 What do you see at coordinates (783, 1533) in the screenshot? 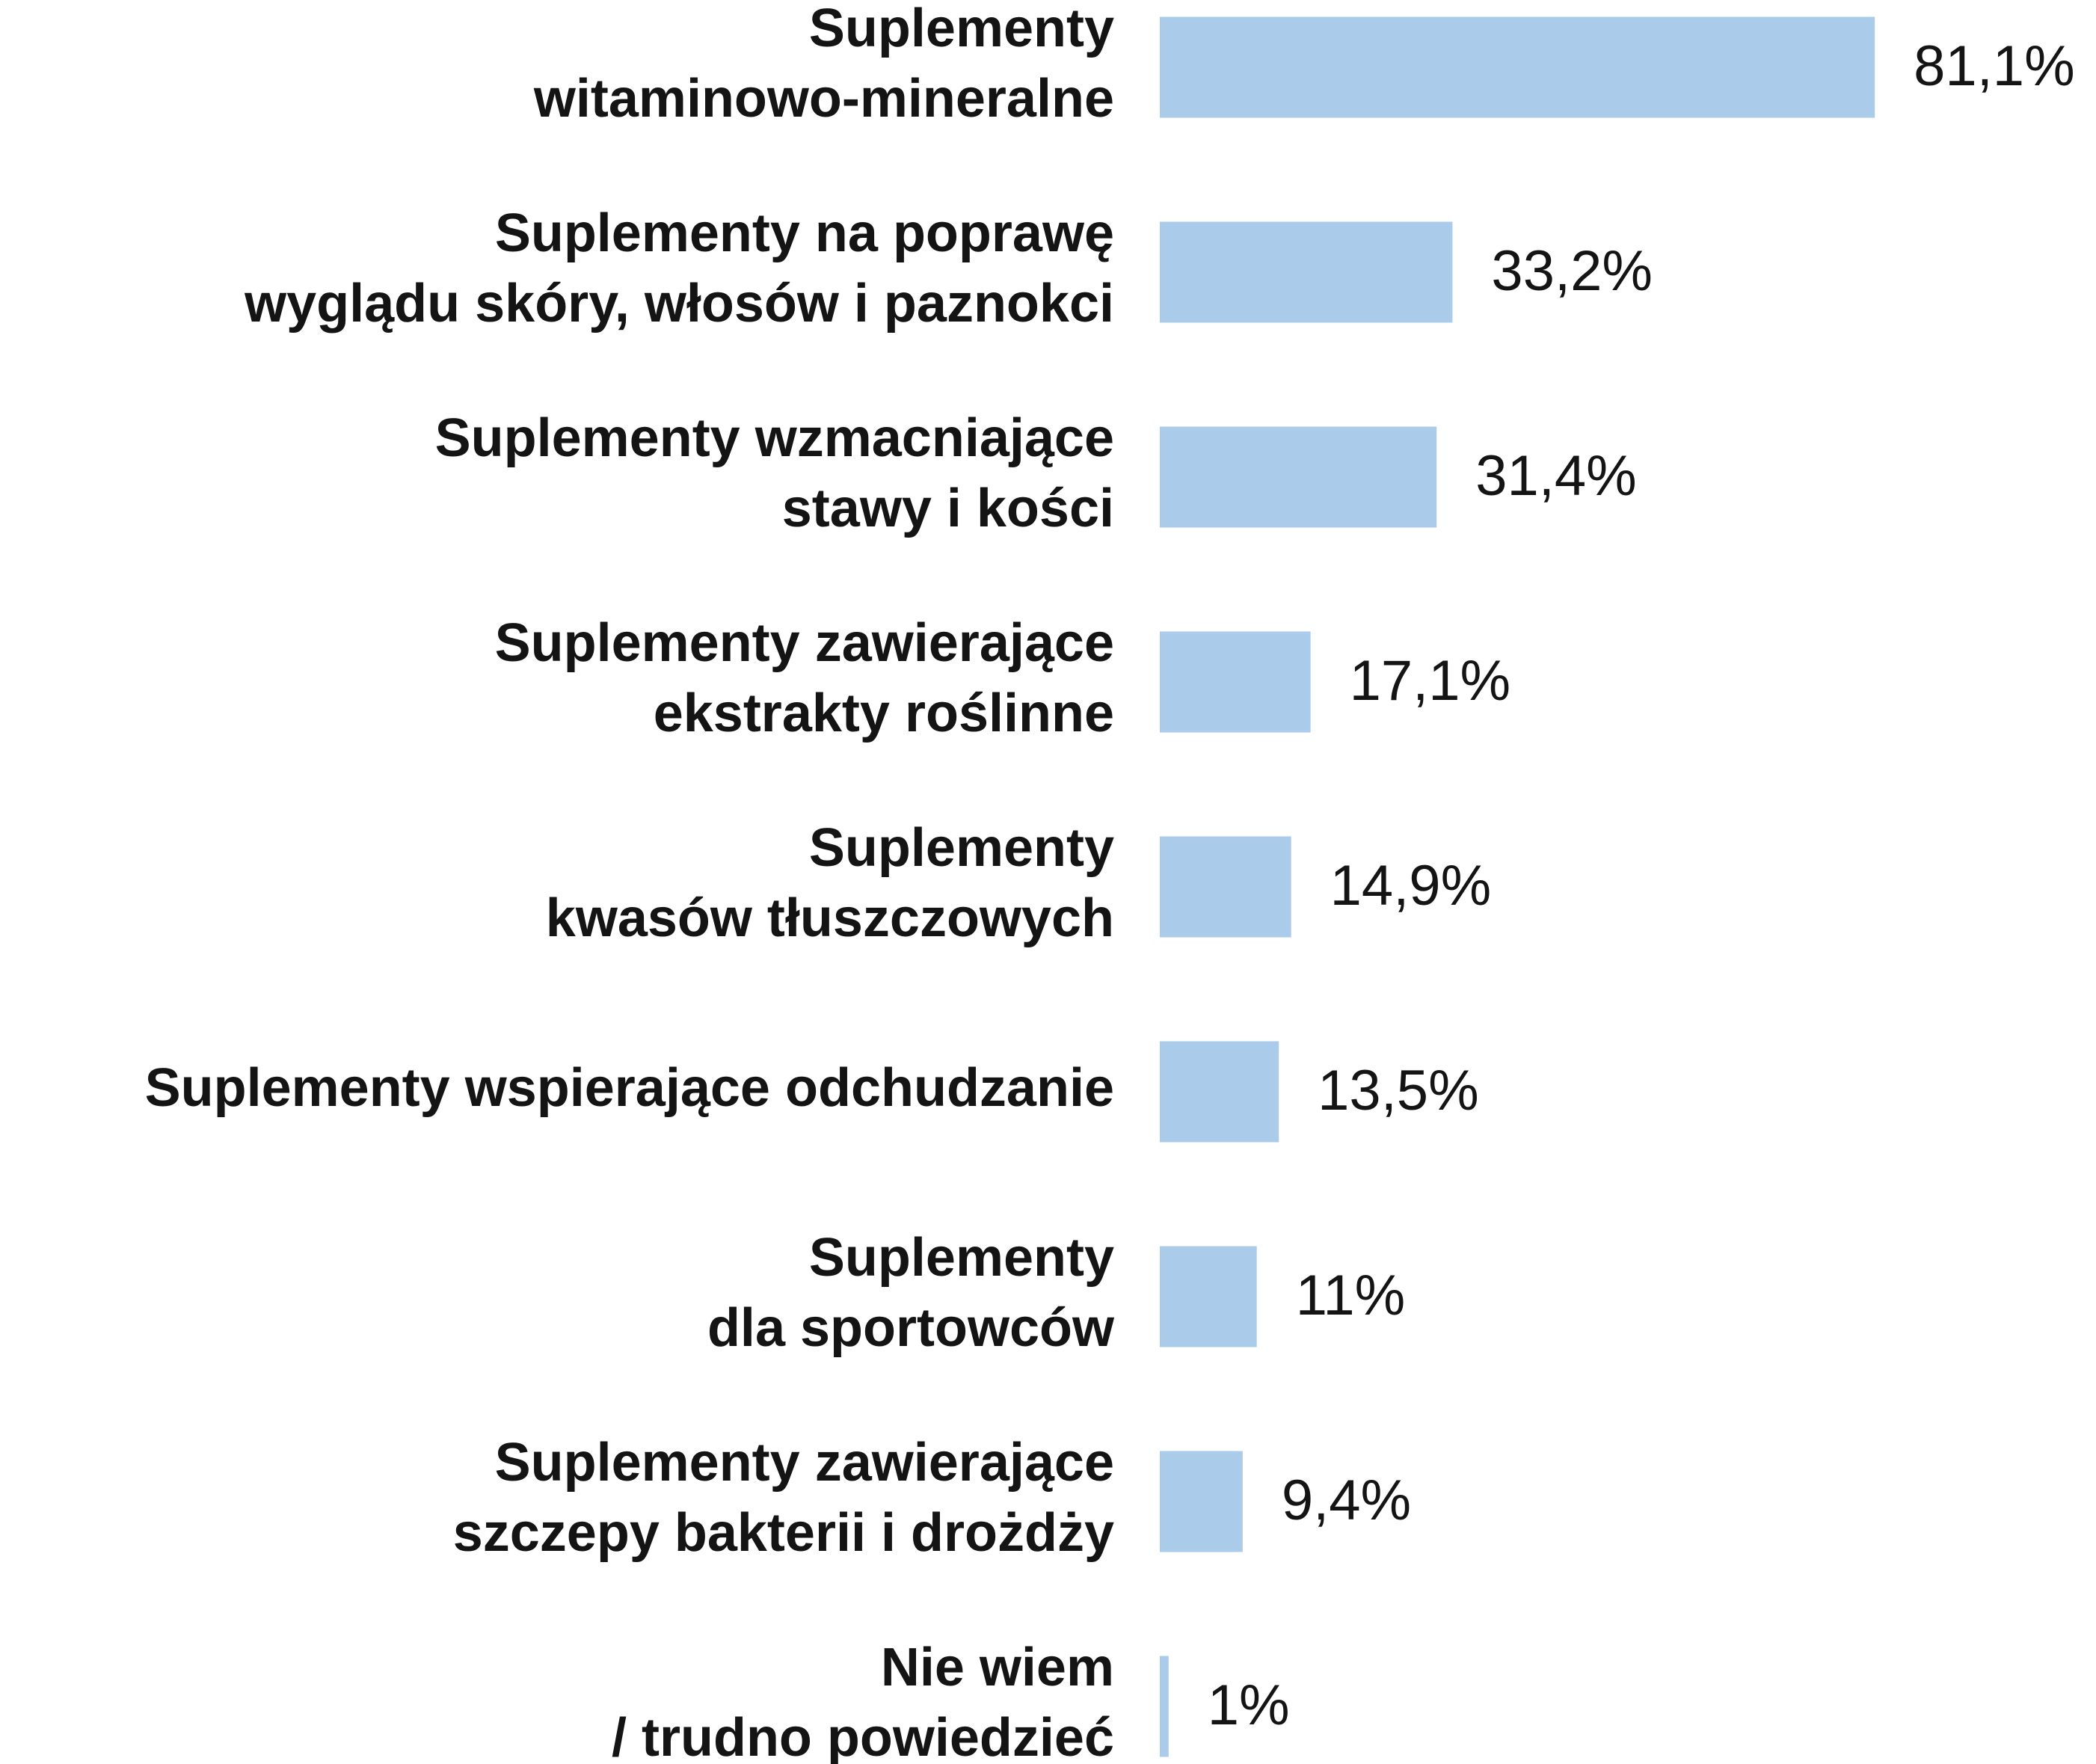
I see `category-label: szczepy bakterii i drożdży` at bounding box center [783, 1533].